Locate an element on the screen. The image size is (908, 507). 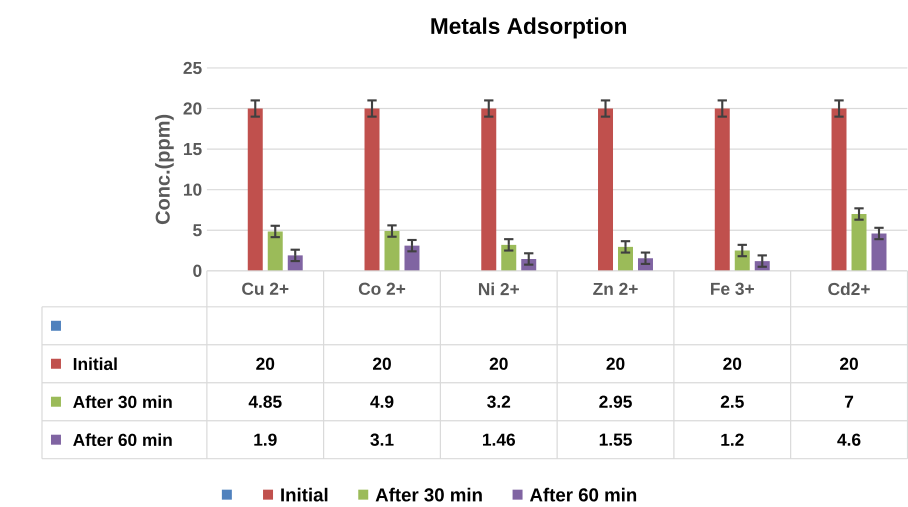
y-tick-label: 20 is located at coordinates (193, 108).